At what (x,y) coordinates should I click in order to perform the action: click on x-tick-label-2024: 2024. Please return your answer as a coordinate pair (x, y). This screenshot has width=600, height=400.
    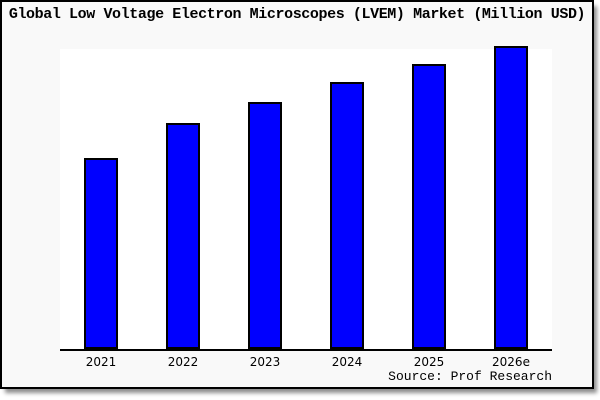
    Looking at the image, I should click on (347, 362).